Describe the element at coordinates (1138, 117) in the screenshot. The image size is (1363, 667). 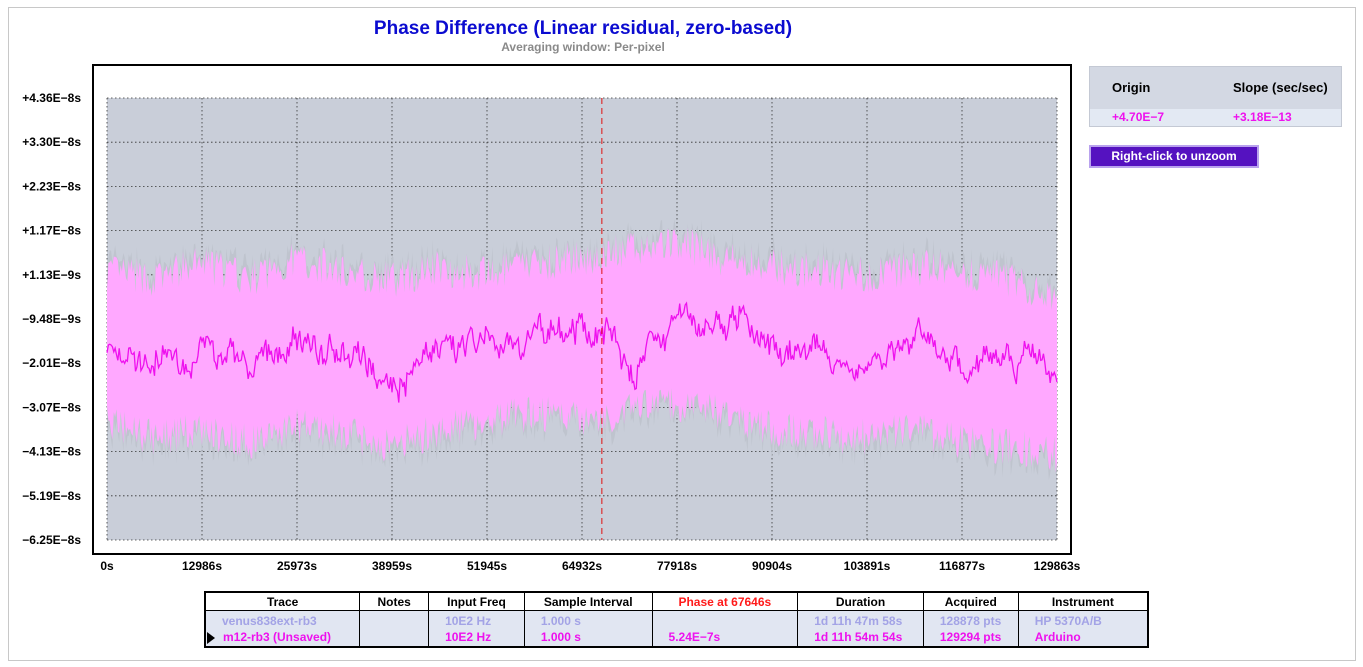
I see `origin-value: +4.70E−7` at that location.